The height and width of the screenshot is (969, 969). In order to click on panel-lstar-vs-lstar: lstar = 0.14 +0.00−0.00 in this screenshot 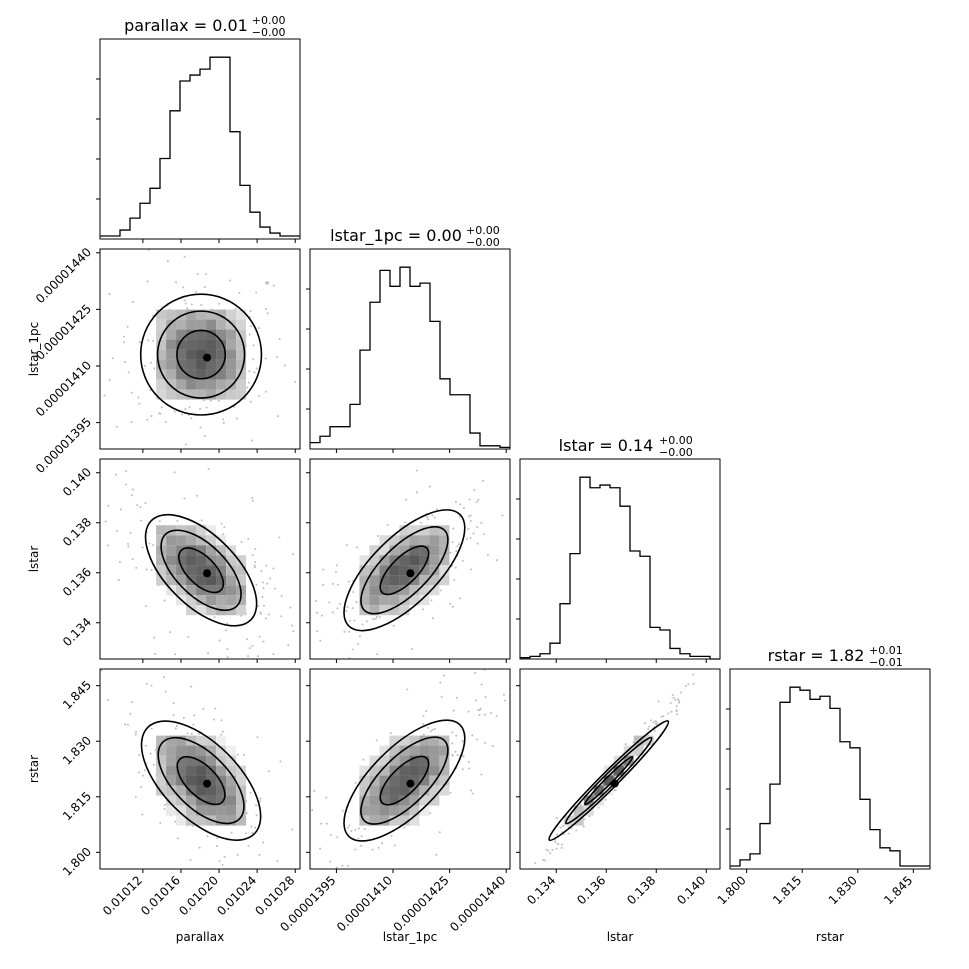, I will do `click(618, 548)`.